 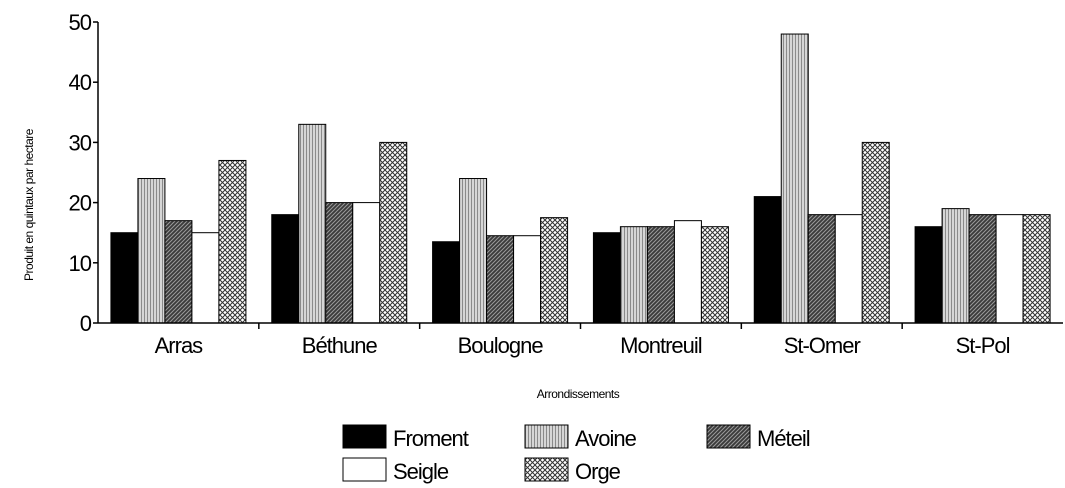 What do you see at coordinates (576, 454) in the screenshot?
I see `legend: Froment Avoine Méteil Seigle Orge` at bounding box center [576, 454].